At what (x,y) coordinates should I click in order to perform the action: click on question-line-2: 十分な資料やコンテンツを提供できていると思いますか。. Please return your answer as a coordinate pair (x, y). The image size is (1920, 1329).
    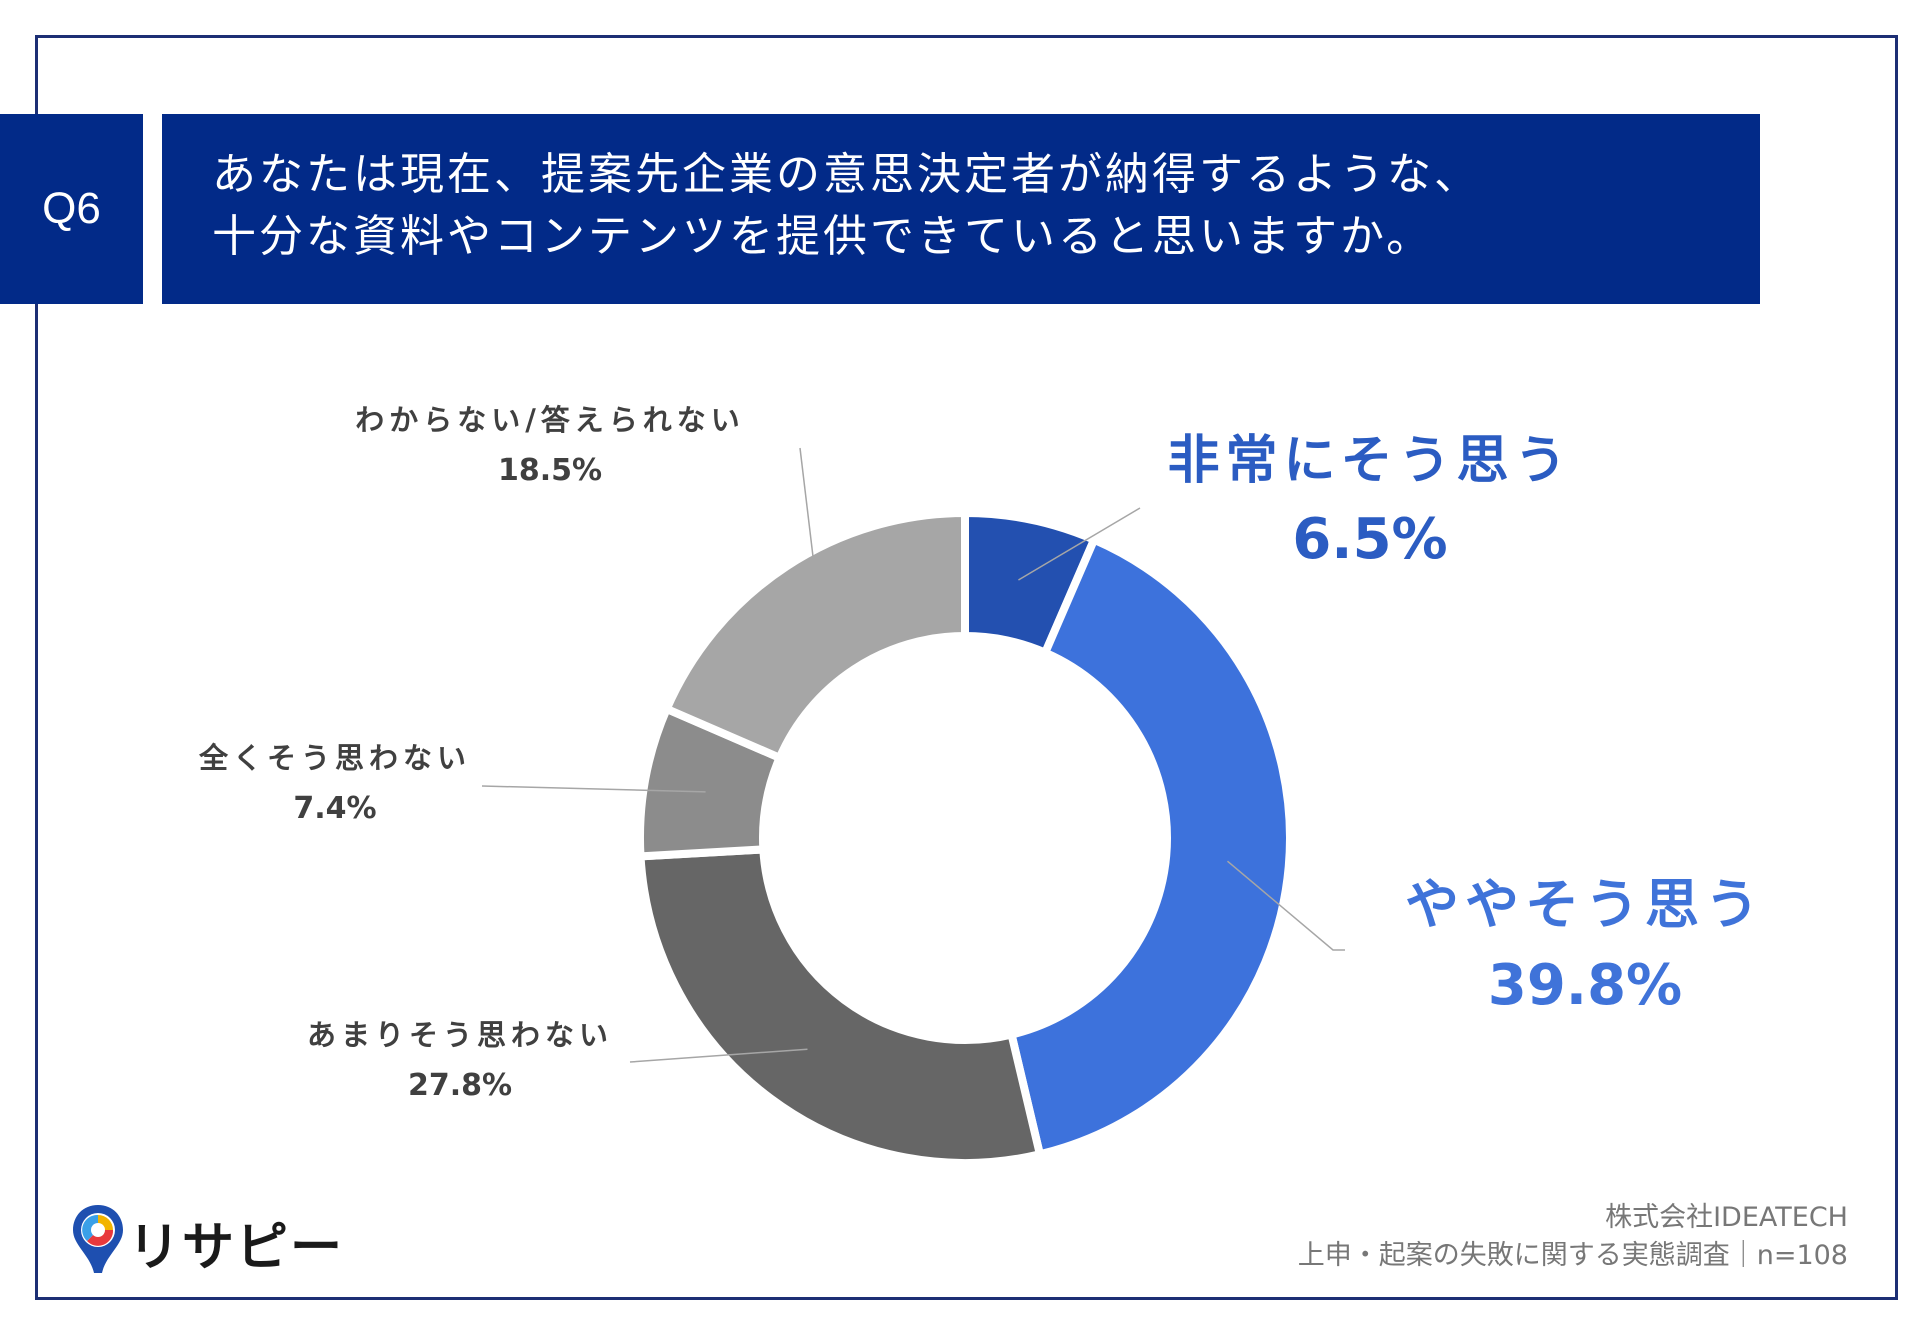
    Looking at the image, I should click on (823, 236).